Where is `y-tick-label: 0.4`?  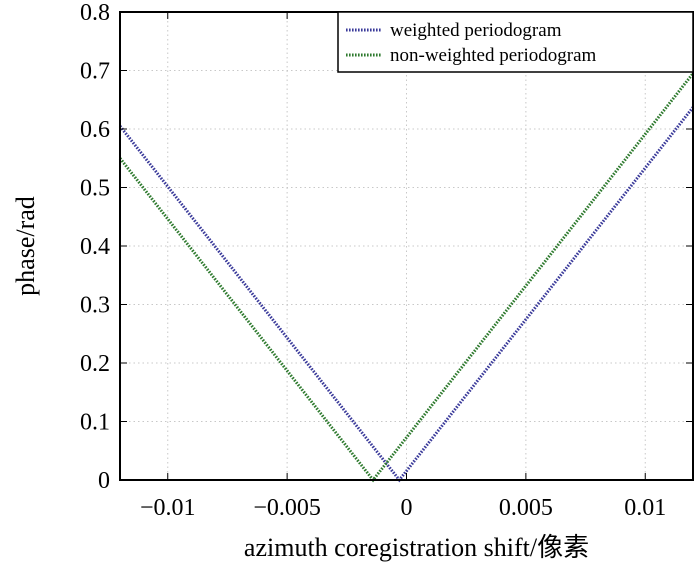 y-tick-label: 0.4 is located at coordinates (95, 247).